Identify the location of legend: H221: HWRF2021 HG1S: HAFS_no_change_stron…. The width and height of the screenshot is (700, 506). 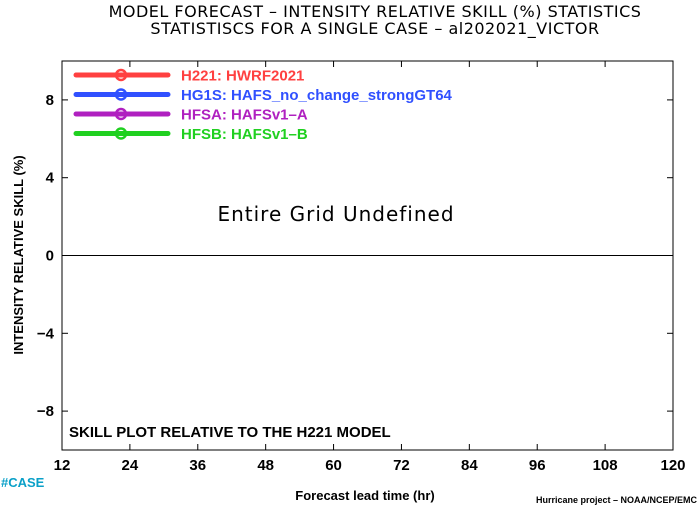
(263, 105).